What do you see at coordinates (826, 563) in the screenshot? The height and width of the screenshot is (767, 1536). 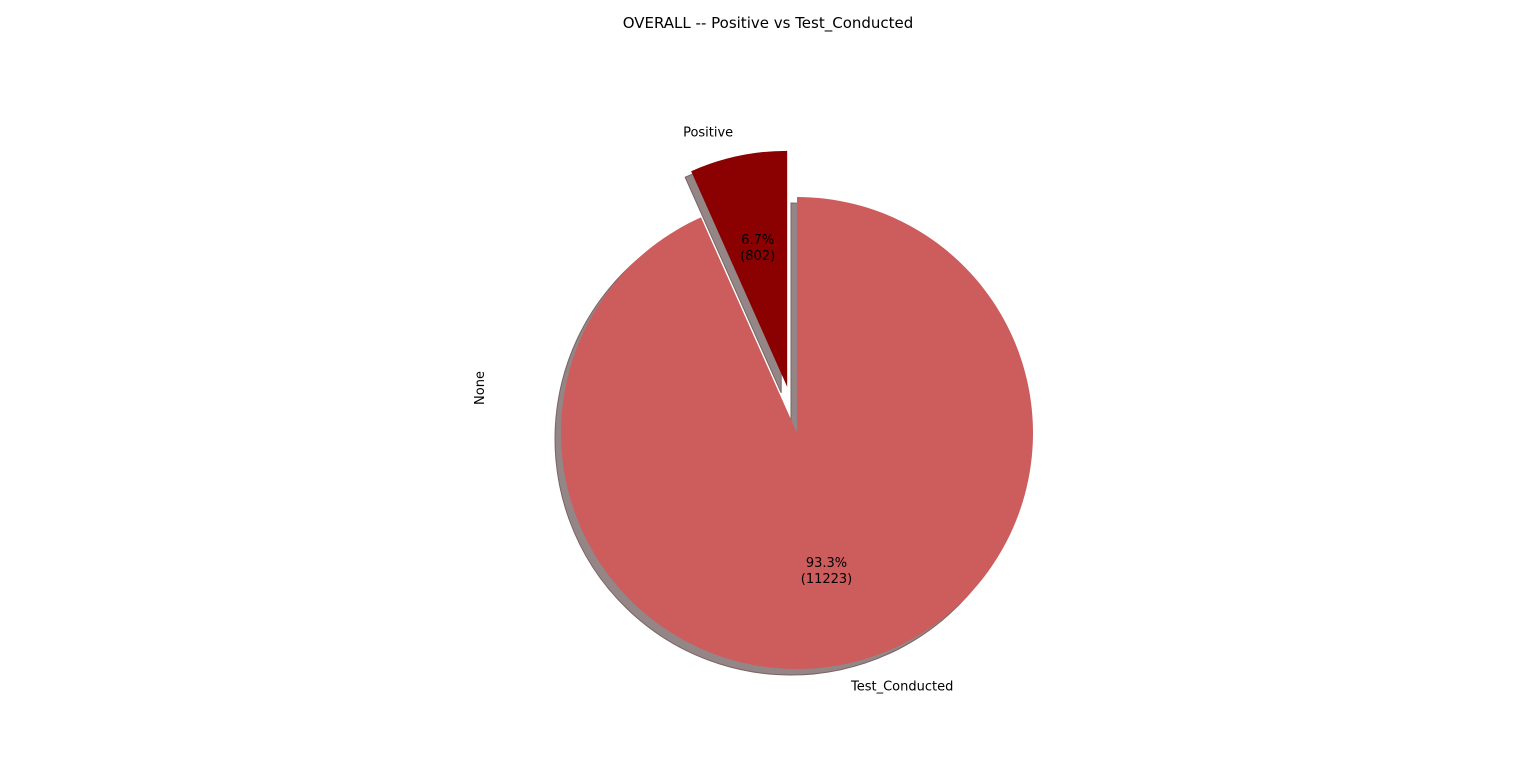 I see `slice-percent-test-conducted: 93.3%` at bounding box center [826, 563].